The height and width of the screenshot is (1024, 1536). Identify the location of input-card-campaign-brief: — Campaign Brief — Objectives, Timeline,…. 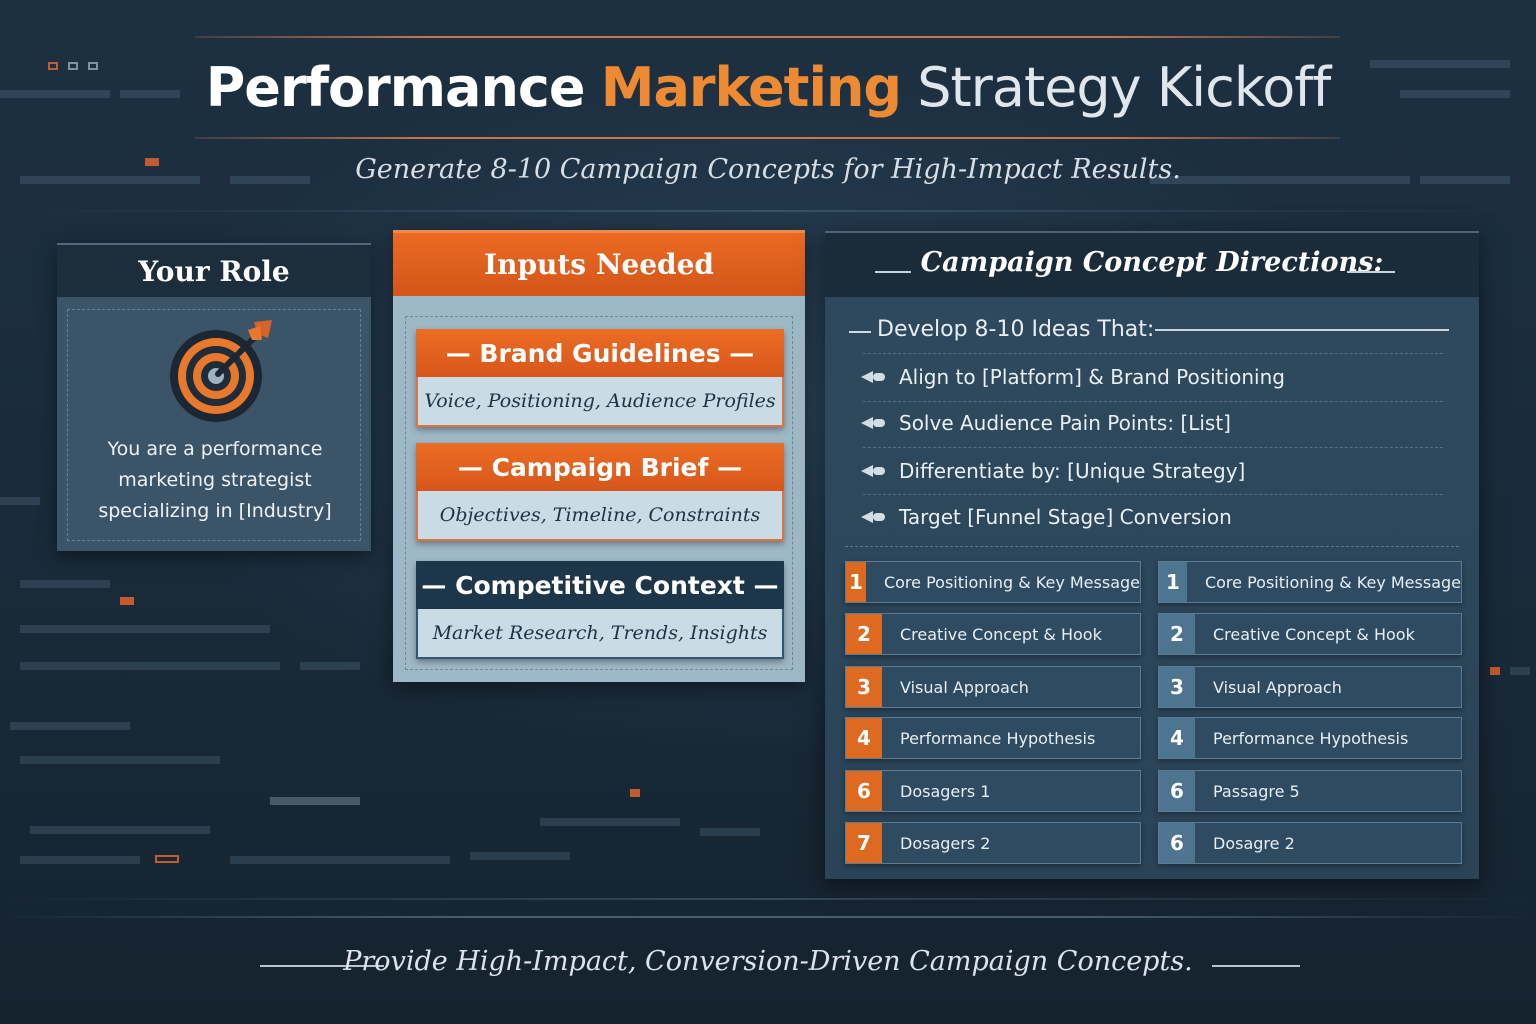
(600, 492).